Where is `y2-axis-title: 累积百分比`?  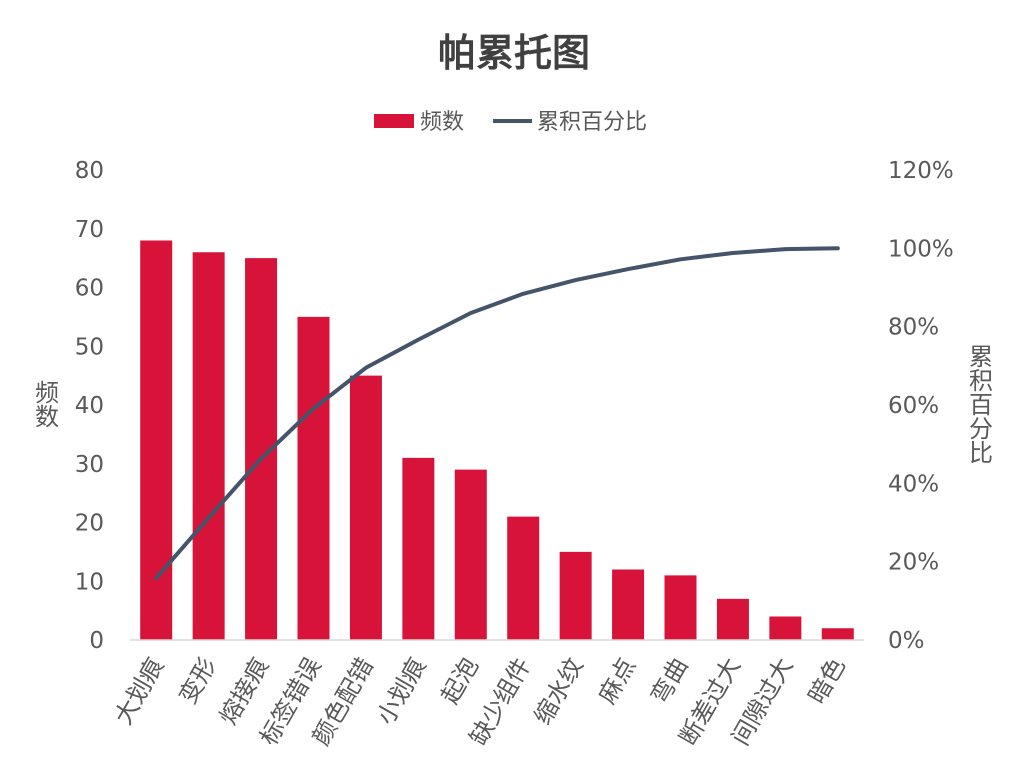 y2-axis-title: 累积百分比 is located at coordinates (981, 405).